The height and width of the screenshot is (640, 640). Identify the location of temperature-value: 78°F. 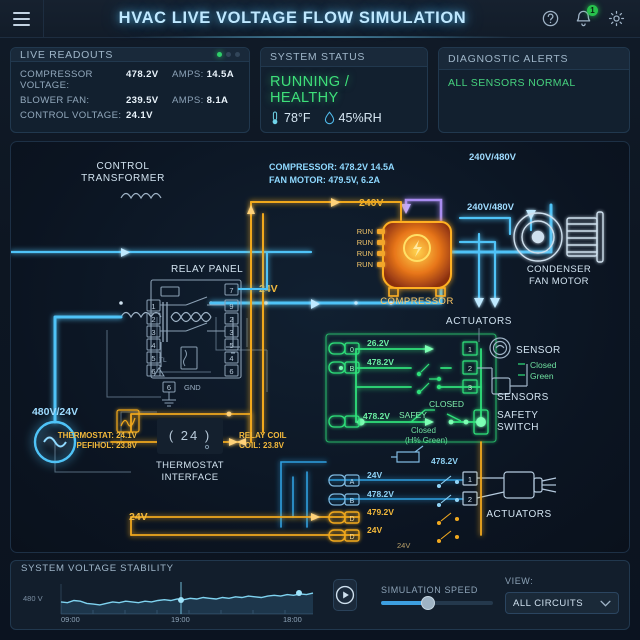
(297, 118).